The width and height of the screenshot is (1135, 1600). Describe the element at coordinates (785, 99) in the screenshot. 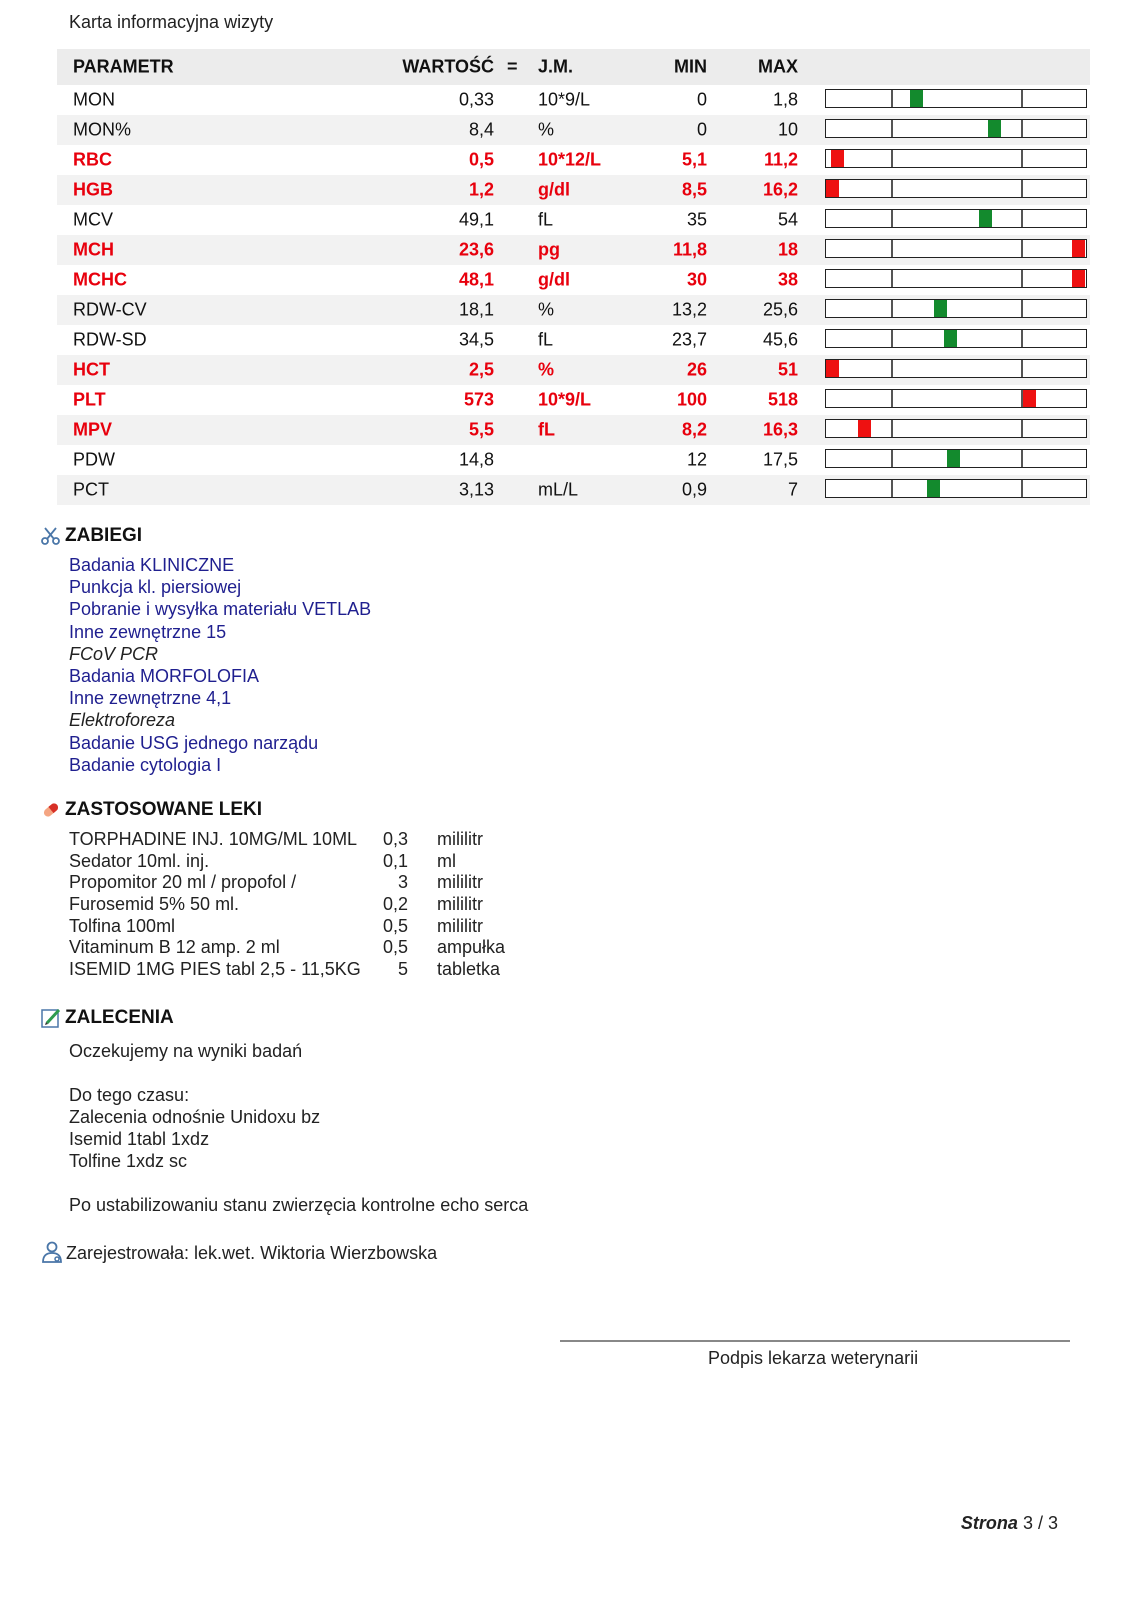

I see `max-cell: 1,8` at that location.